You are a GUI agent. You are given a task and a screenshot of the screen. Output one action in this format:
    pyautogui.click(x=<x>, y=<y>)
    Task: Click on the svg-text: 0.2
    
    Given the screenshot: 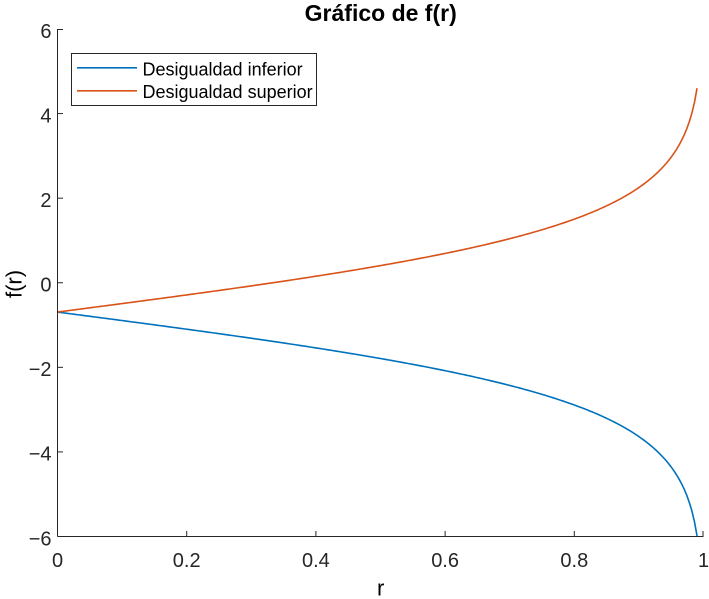 What is the action you would take?
    pyautogui.click(x=187, y=561)
    